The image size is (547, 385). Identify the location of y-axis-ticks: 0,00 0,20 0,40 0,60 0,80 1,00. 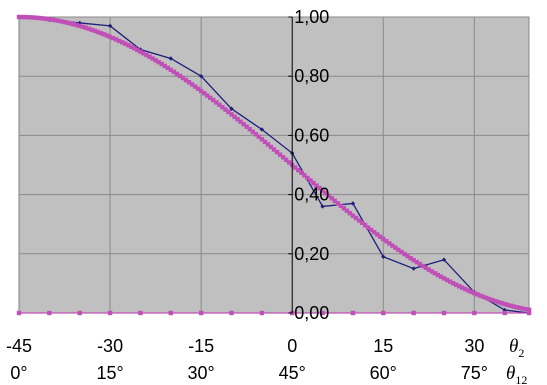
(308, 165).